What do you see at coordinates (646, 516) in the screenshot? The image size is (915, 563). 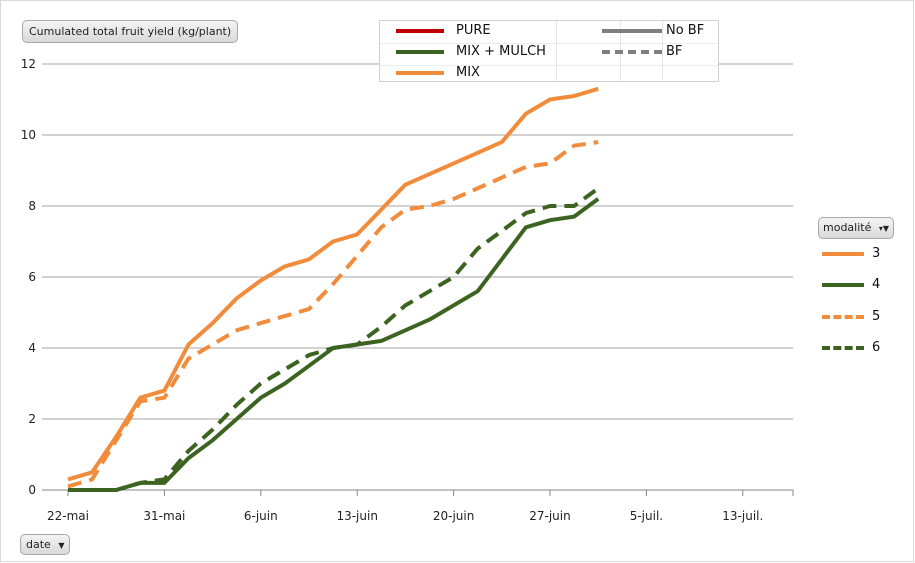 I see `x-tick-label: 5-juil.` at bounding box center [646, 516].